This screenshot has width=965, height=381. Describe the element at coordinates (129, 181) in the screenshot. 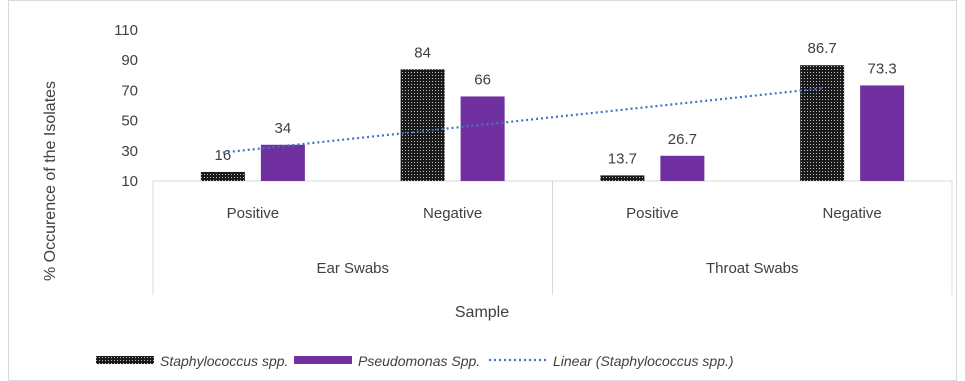

I see `y-tick-label: 10` at that location.